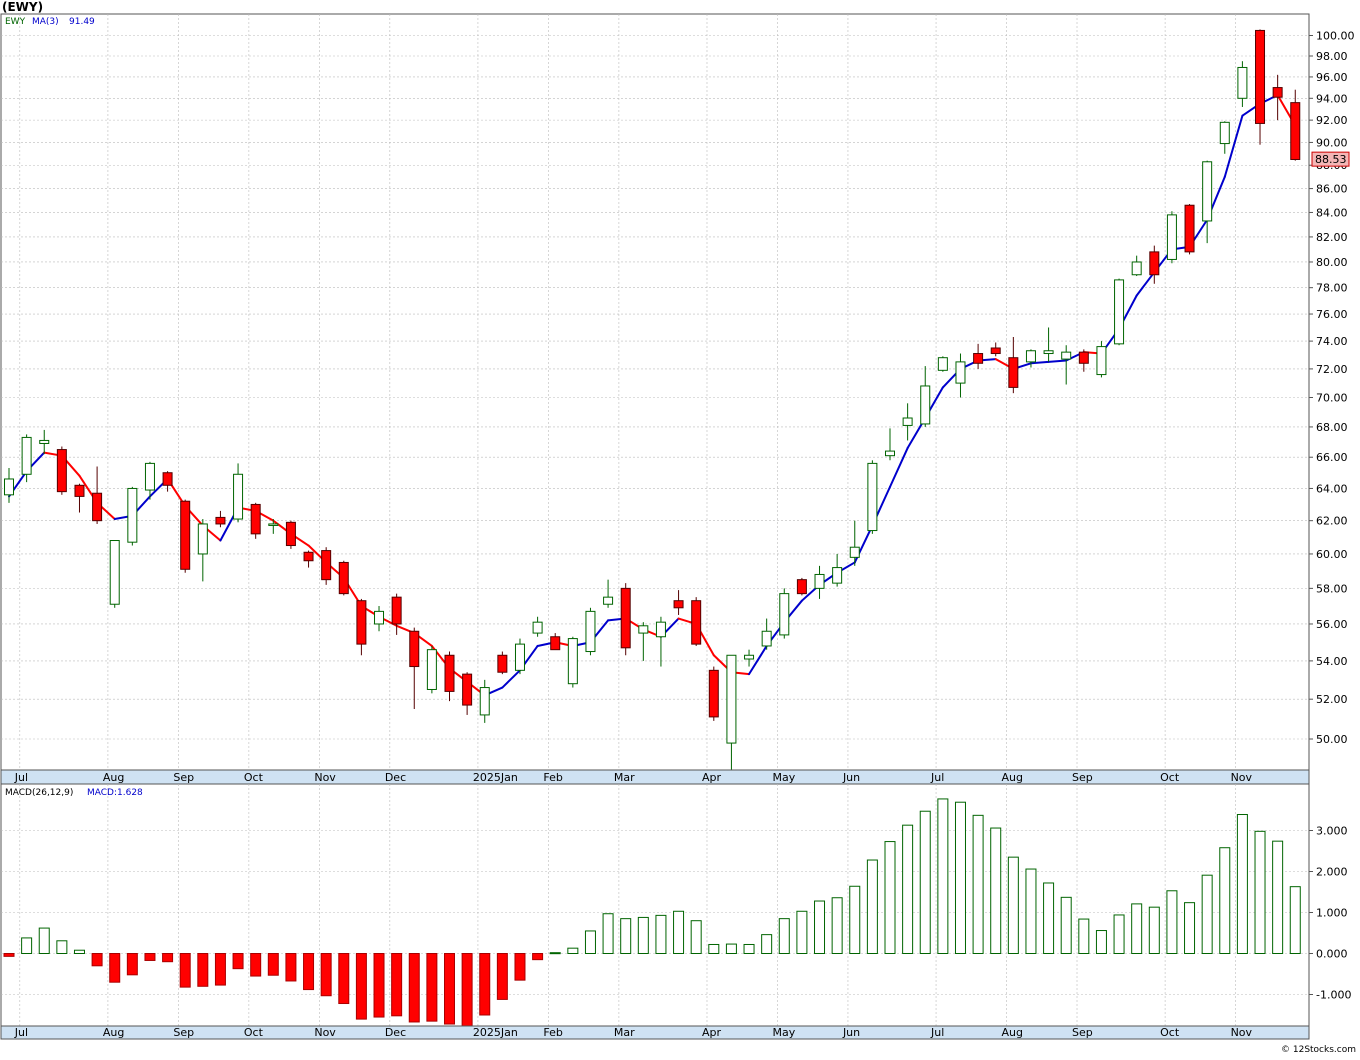 Image resolution: width=1360 pixels, height=1060 pixels. What do you see at coordinates (1332, 262) in the screenshot?
I see `price-tick-label: 80.00` at bounding box center [1332, 262].